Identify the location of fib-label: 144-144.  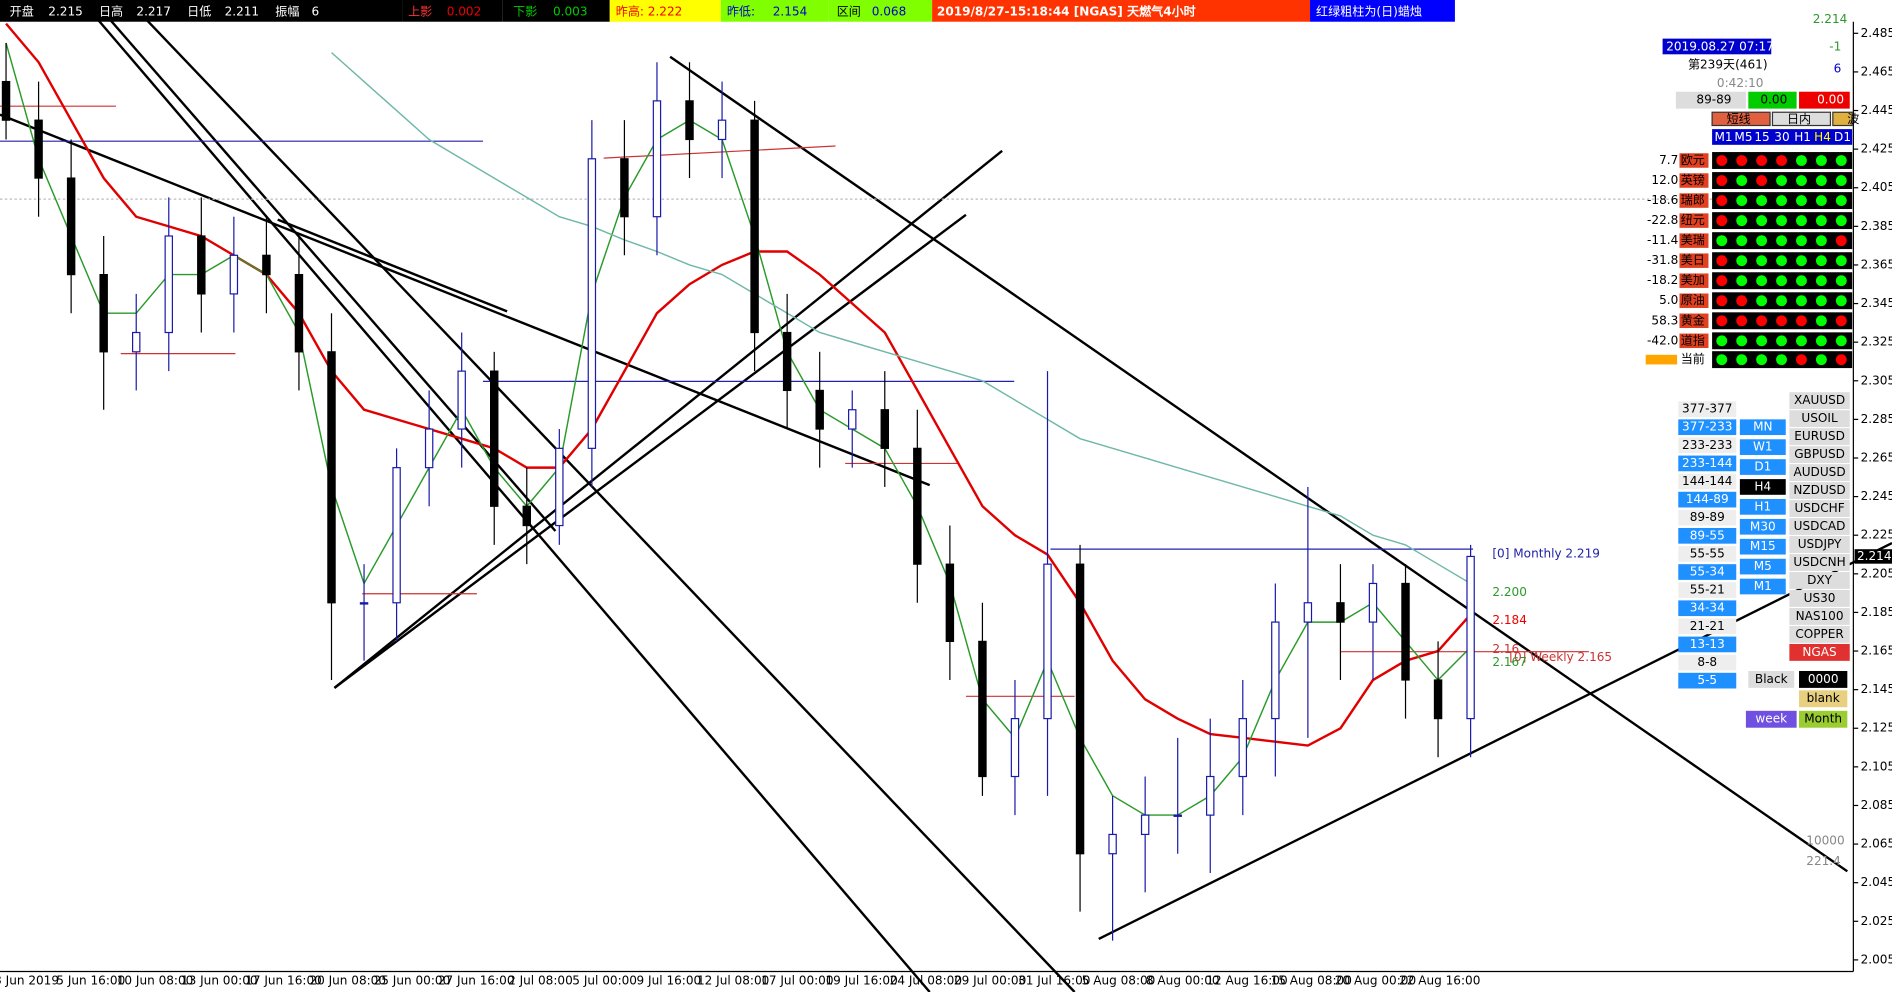
(1707, 481).